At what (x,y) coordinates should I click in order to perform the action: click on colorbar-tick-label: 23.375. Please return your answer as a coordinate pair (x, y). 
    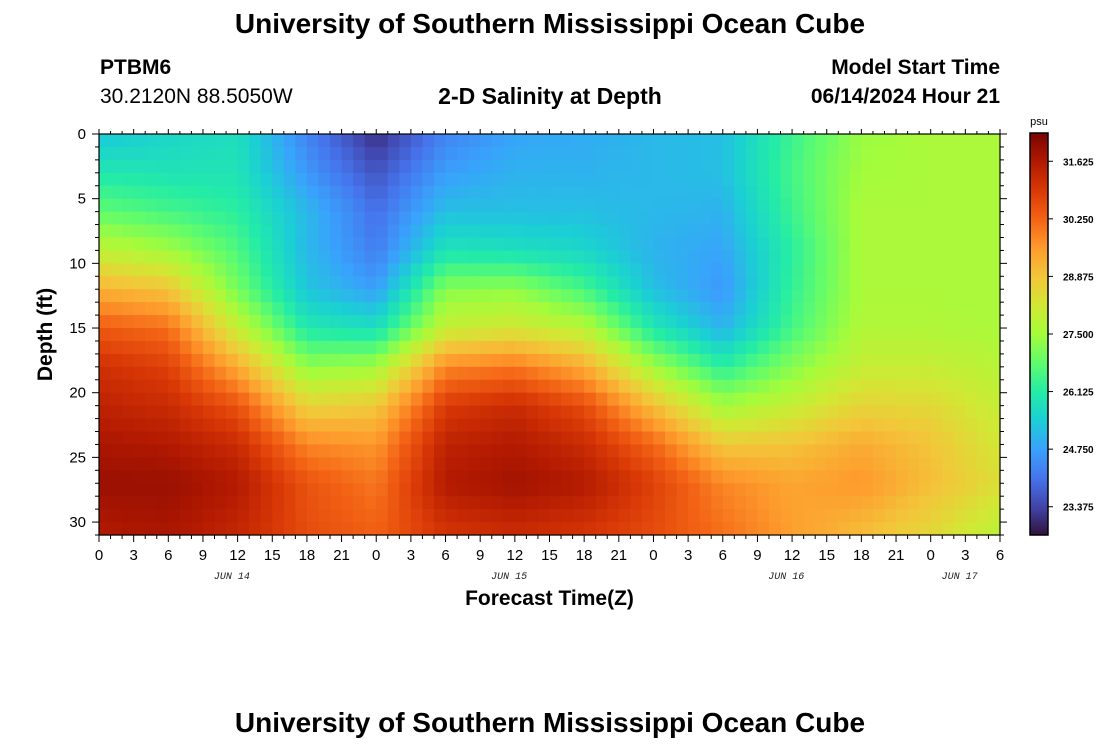
    Looking at the image, I should click on (1078, 508).